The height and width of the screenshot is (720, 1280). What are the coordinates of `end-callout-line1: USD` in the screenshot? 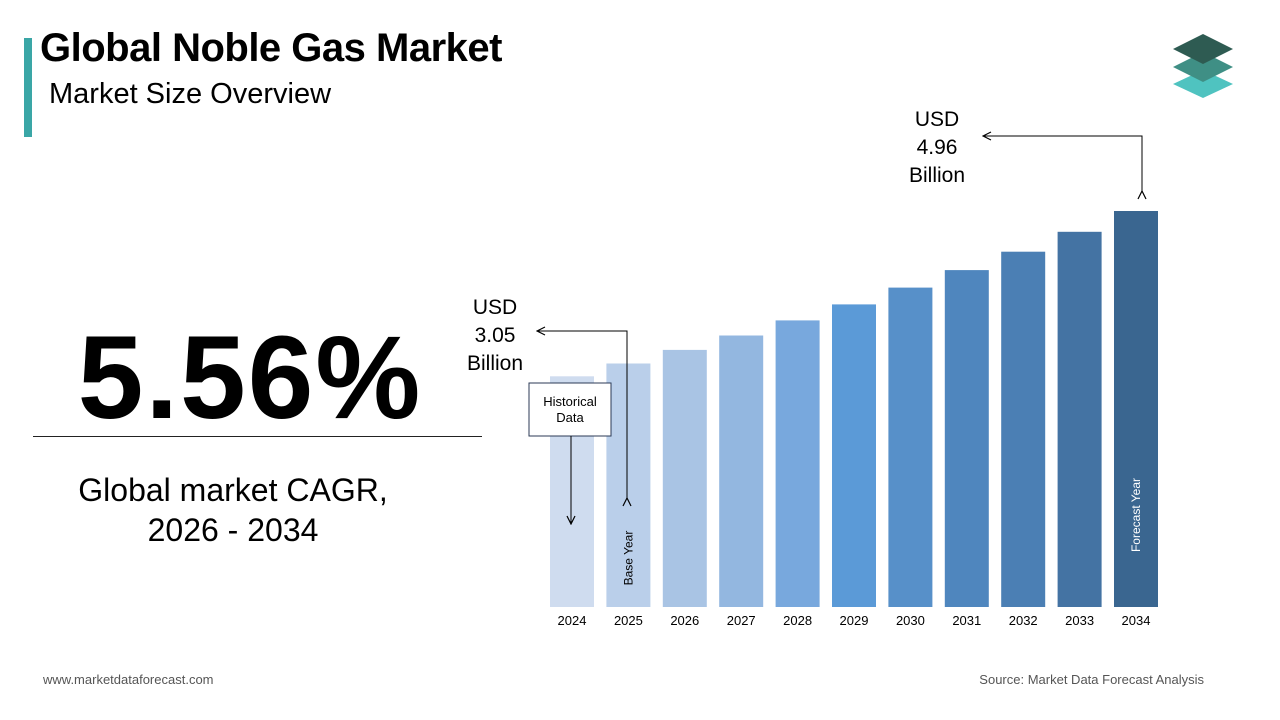 It's located at (937, 119).